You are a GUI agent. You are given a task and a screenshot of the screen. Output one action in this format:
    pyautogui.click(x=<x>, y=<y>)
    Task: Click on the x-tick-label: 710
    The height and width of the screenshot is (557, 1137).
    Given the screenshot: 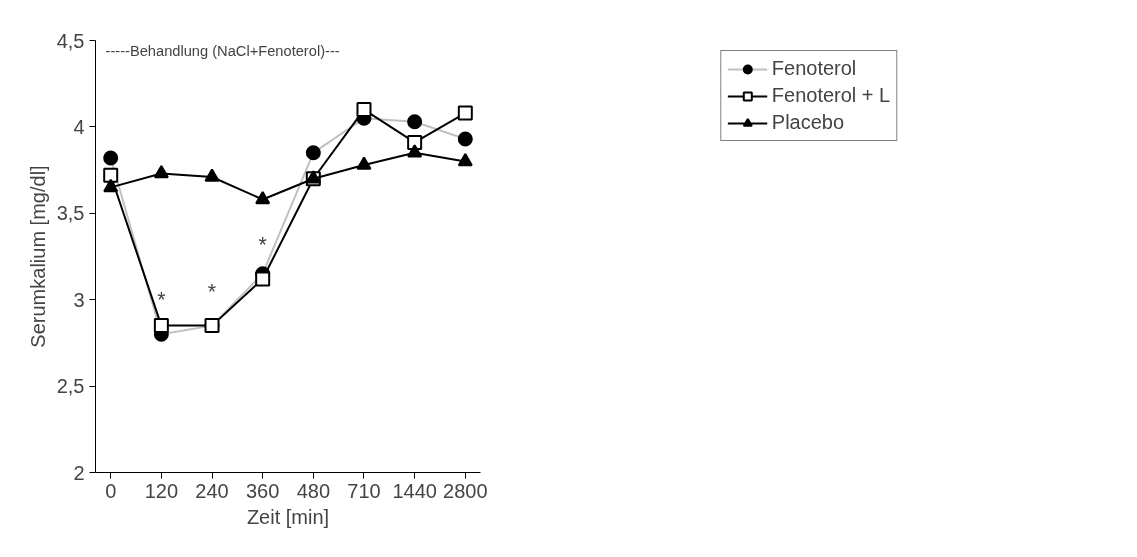 What is the action you would take?
    pyautogui.click(x=364, y=490)
    